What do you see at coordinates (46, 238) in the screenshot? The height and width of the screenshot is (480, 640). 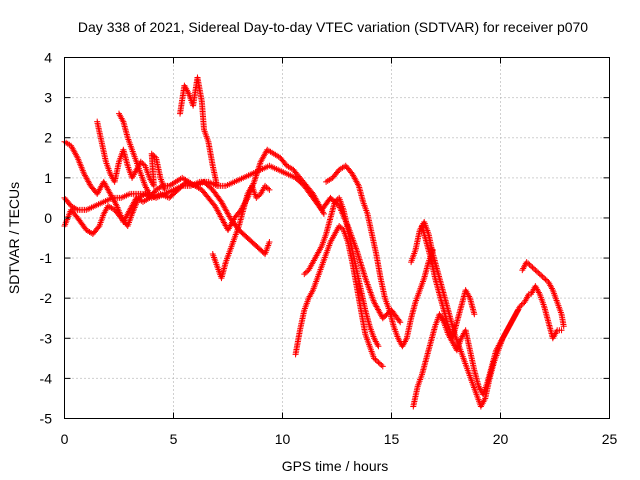 I see `y-tick-labels: -5 -4 -3 -2 -1 0 1 2 3 4` at bounding box center [46, 238].